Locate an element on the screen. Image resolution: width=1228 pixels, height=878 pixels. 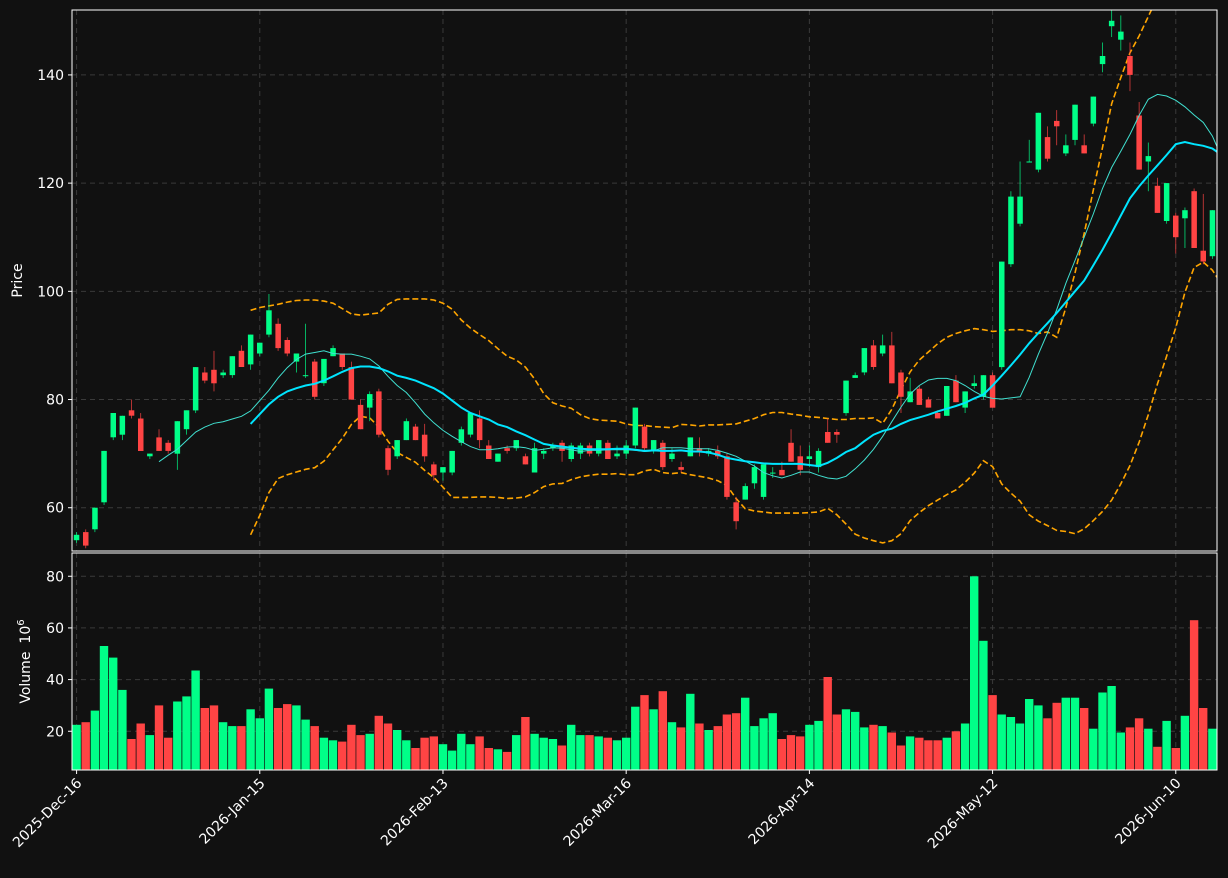
price-y-tick-label: 80 is located at coordinates (55, 401).